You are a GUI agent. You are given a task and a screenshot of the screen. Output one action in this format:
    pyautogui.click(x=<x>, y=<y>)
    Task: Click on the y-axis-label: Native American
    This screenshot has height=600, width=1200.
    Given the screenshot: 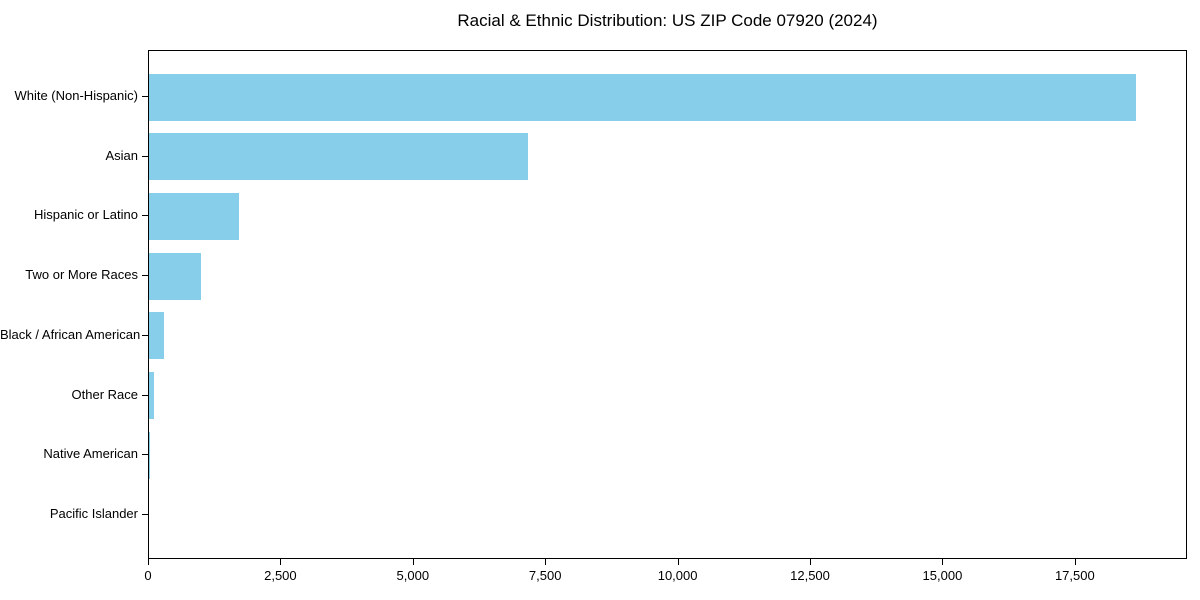 What is the action you would take?
    pyautogui.click(x=90, y=454)
    